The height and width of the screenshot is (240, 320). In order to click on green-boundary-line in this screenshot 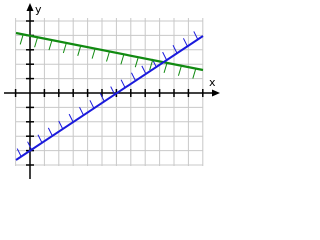, I will do `click(109, 51)`.